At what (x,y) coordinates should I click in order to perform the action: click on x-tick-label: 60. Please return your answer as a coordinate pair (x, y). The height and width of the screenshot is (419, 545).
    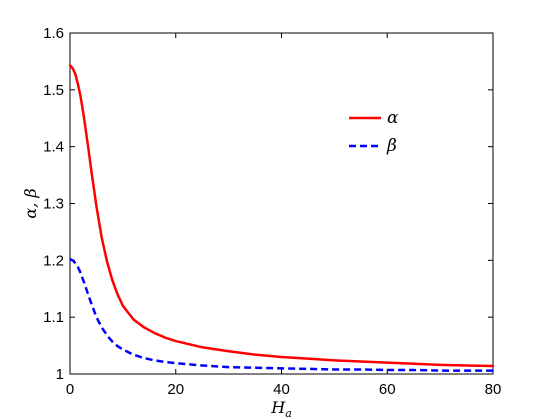
    Looking at the image, I should click on (387, 389).